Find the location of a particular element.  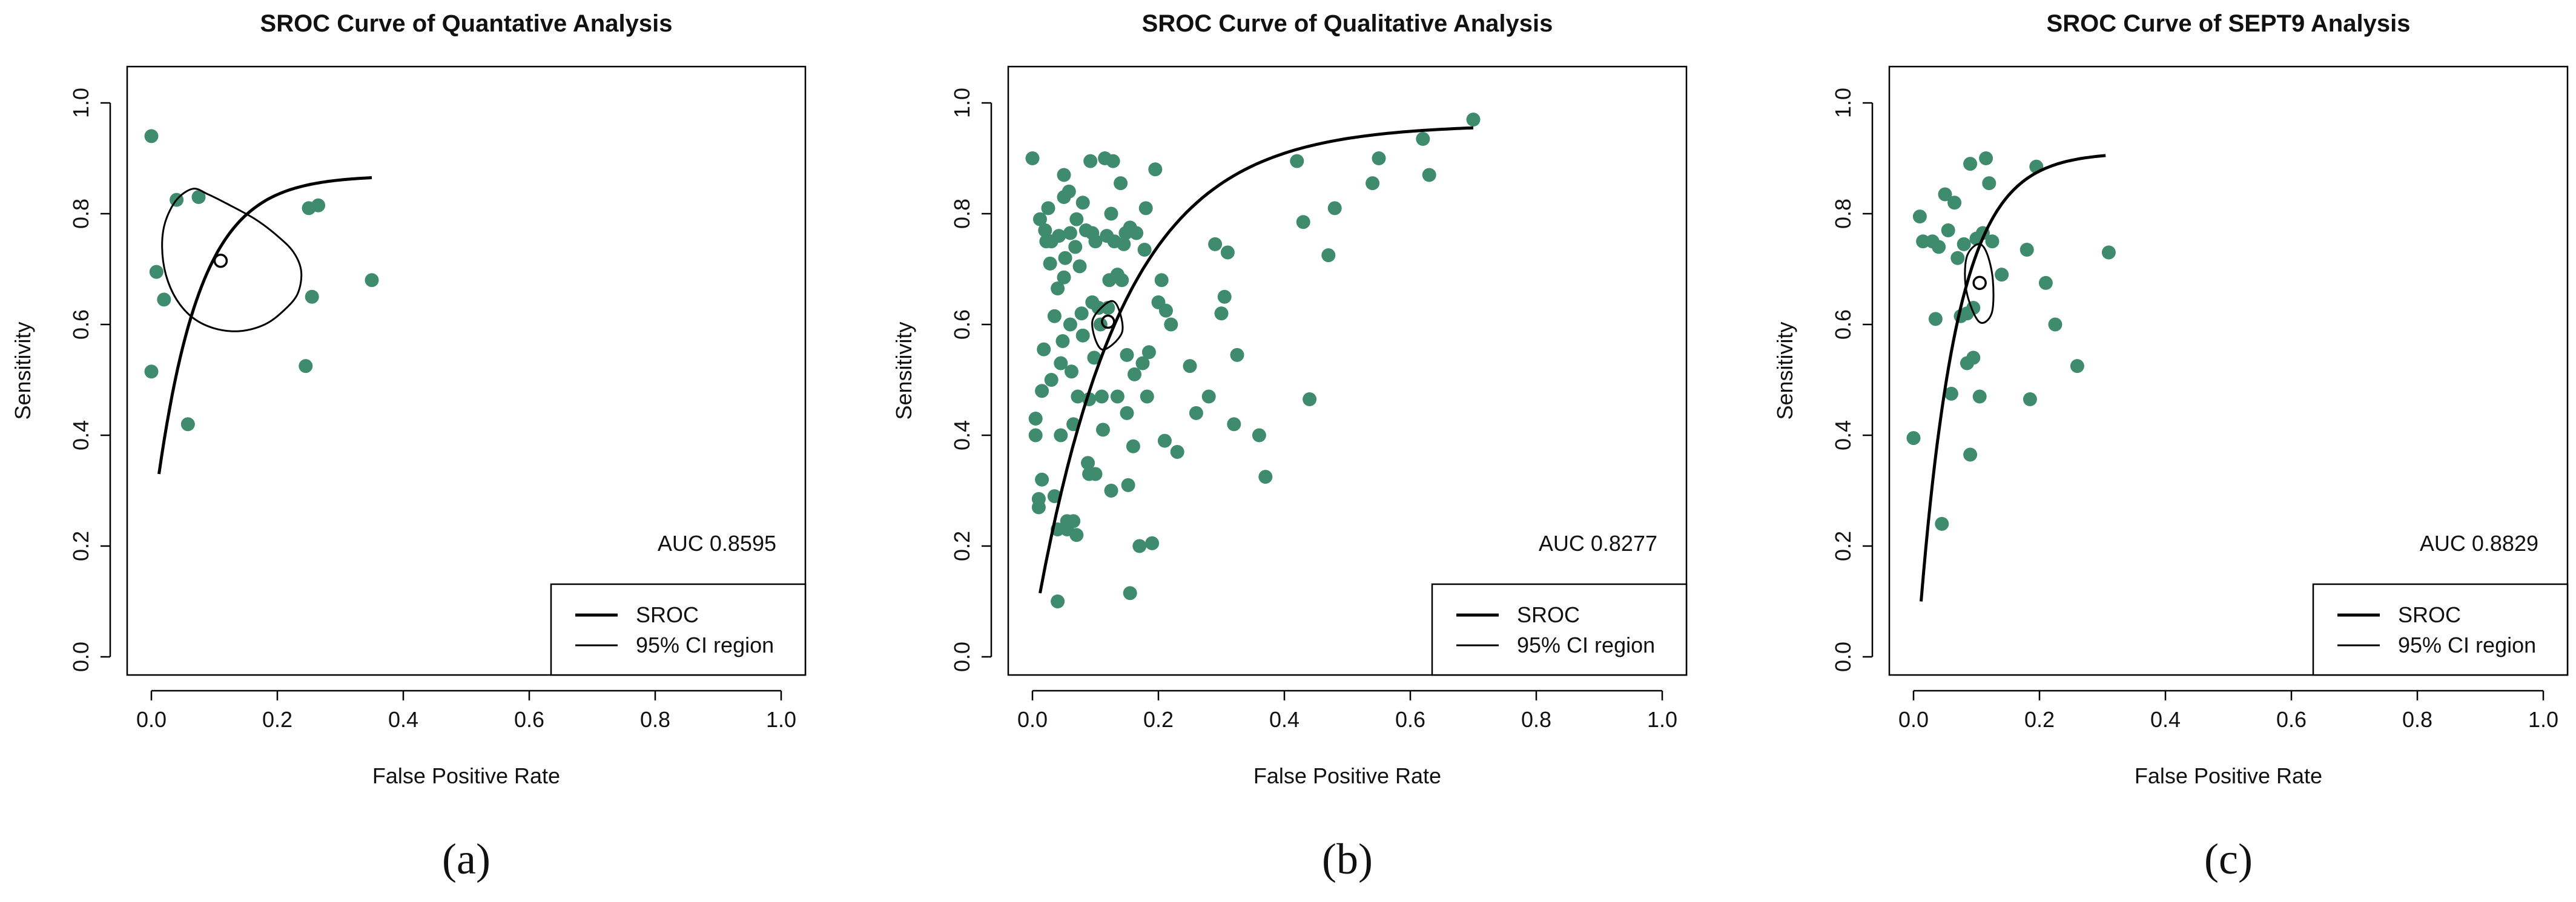

legend-ci-label: 95% CI region is located at coordinates (2467, 645).